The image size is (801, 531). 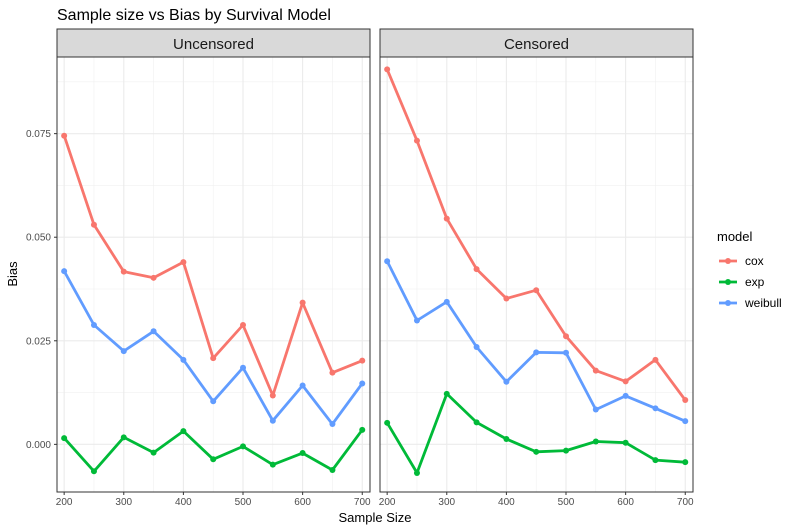 I want to click on facet-strip, so click(x=213, y=43).